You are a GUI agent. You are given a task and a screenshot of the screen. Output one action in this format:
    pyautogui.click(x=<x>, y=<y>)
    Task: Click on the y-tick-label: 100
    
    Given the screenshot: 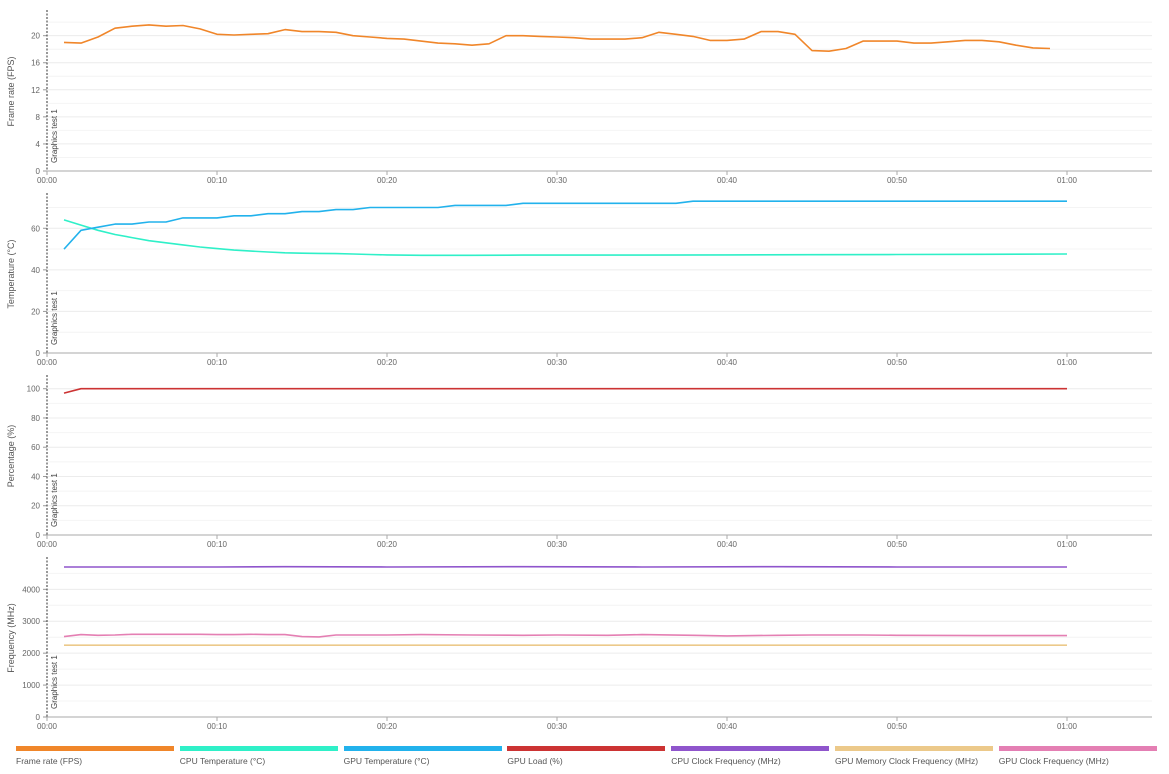 What is the action you would take?
    pyautogui.click(x=34, y=389)
    